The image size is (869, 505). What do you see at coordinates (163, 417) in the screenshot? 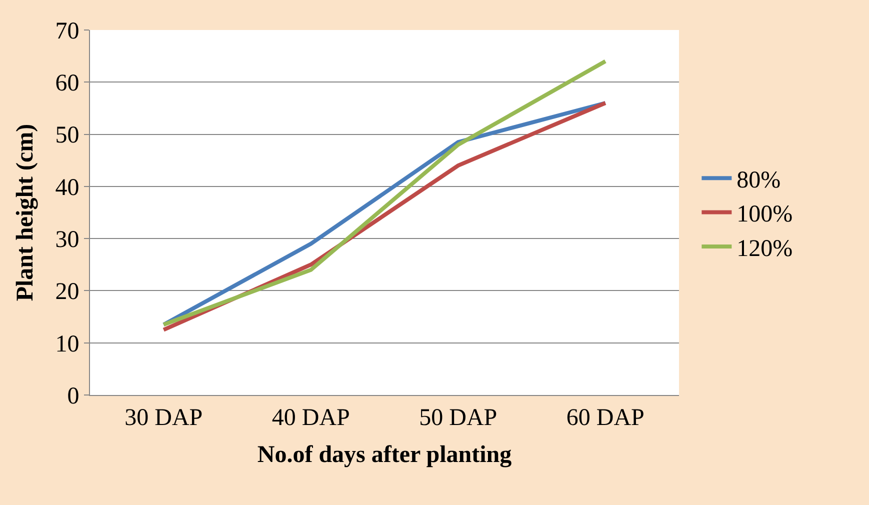
I see `x-tick-label: 30 DAP` at bounding box center [163, 417].